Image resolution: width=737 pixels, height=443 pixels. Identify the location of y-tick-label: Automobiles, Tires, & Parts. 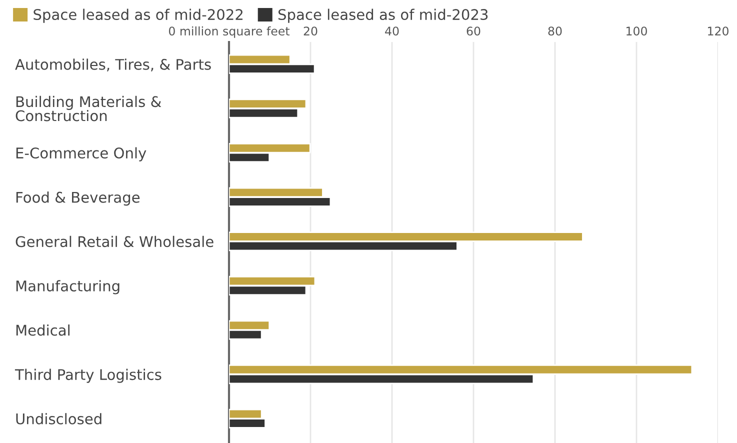
(113, 65).